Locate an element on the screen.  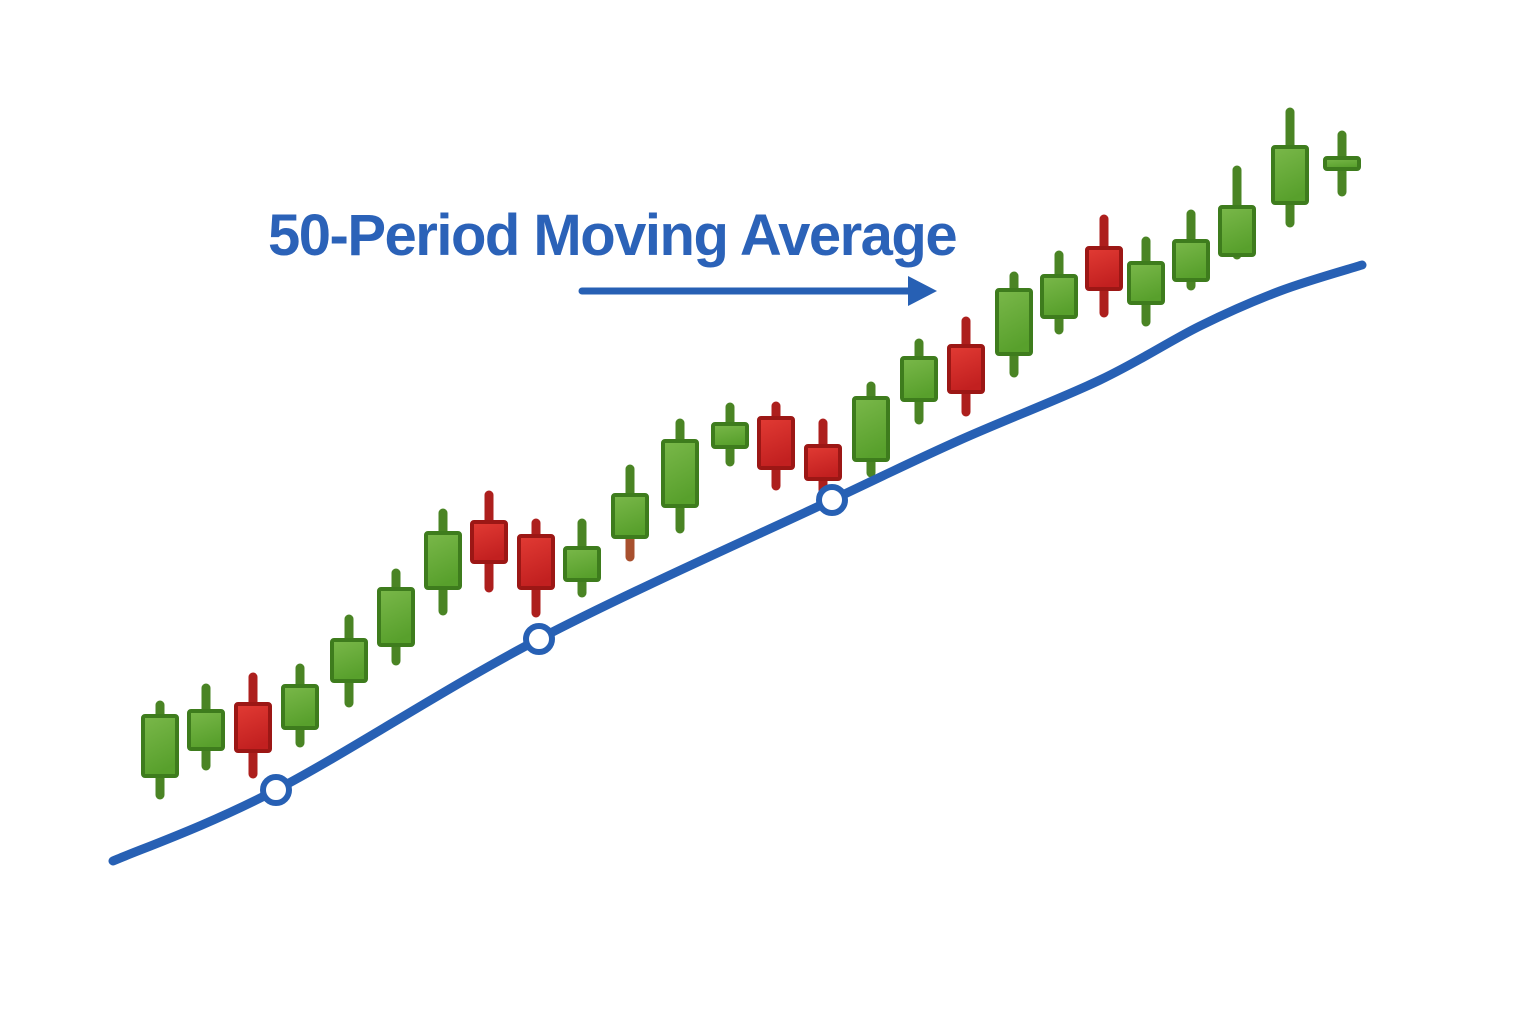
candle-14-red is located at coordinates (776, 446).